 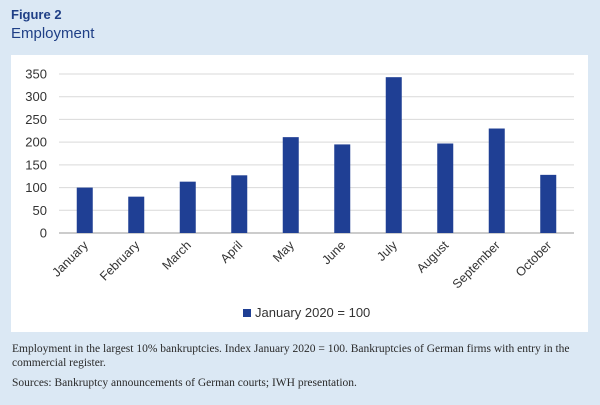 I want to click on x-tick-label: July, so click(x=387, y=251).